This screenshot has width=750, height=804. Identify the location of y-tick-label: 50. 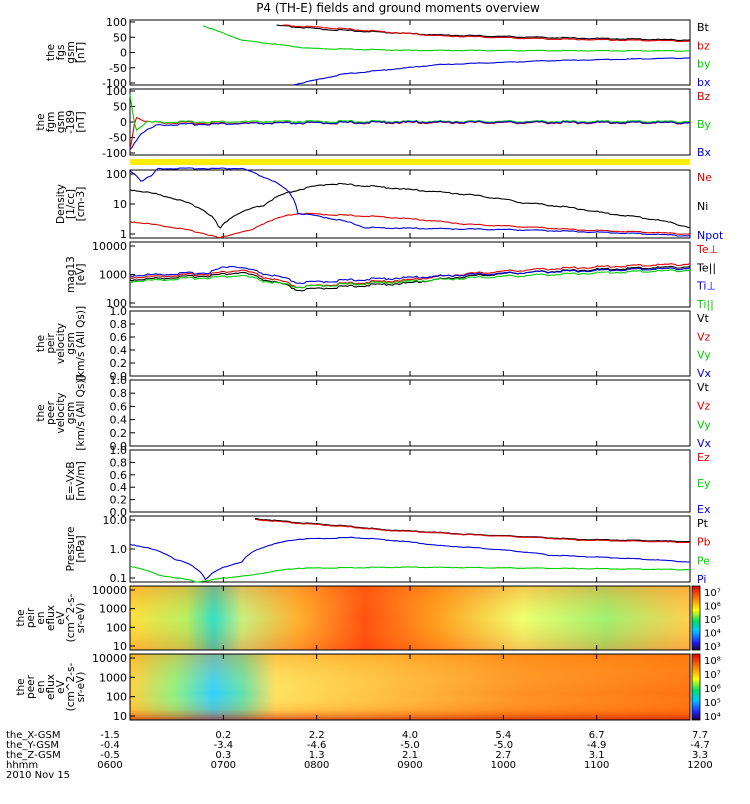
(120, 107).